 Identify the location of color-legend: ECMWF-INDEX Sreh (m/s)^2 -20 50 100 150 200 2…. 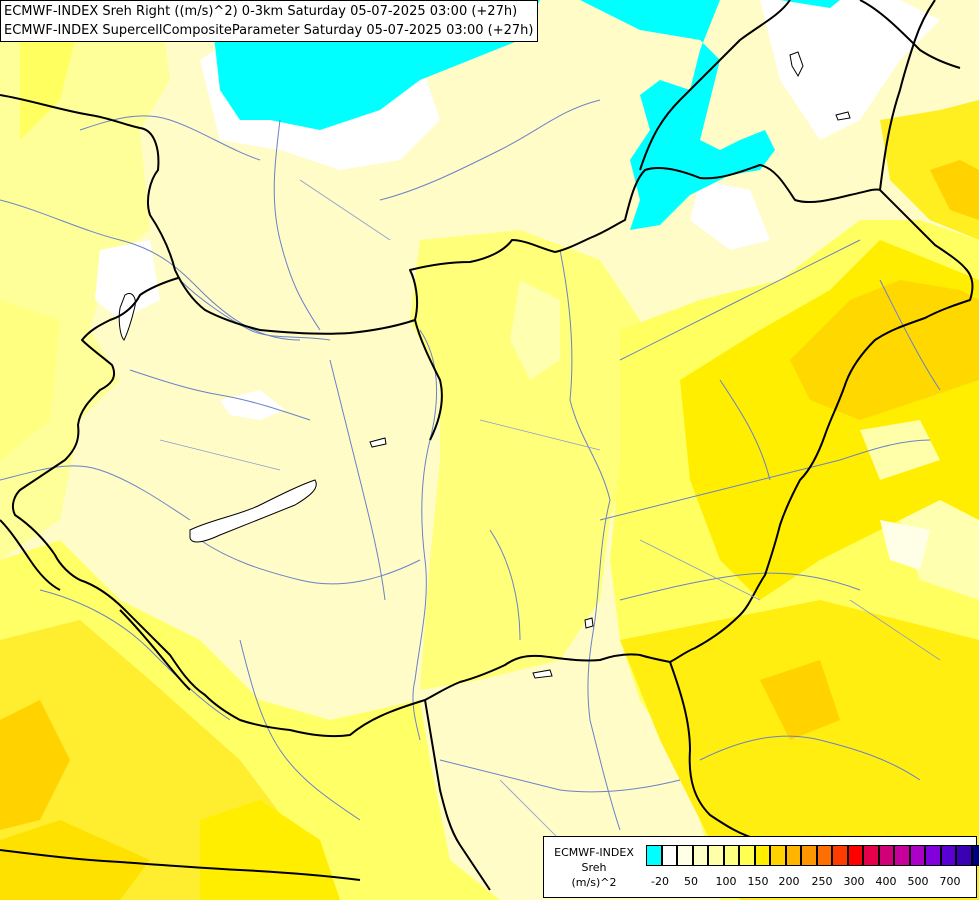
(761, 867).